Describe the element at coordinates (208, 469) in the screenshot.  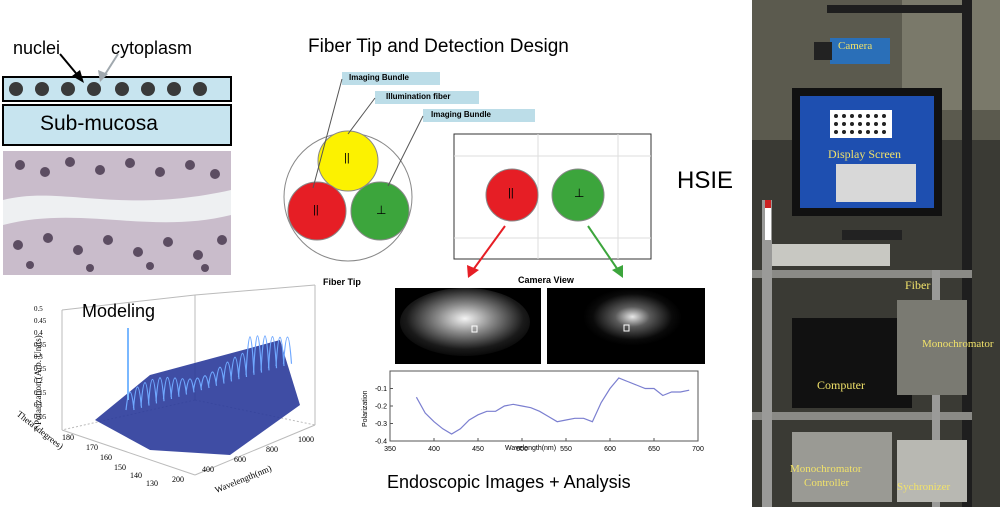
I see `wavelength-tick: 400` at that location.